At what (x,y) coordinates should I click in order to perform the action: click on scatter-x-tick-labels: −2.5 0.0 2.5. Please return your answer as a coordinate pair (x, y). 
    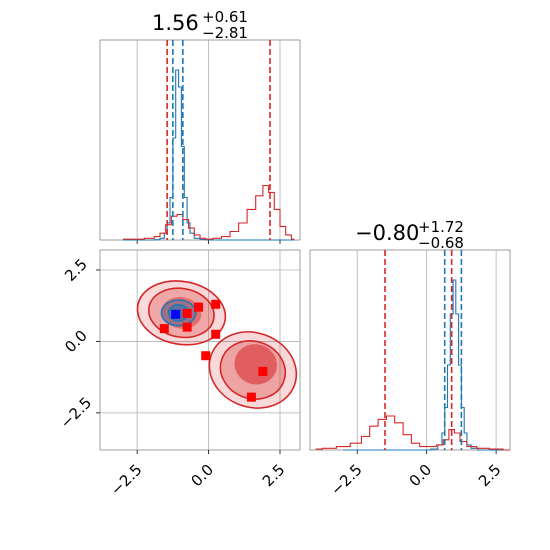
    Looking at the image, I should click on (197, 480).